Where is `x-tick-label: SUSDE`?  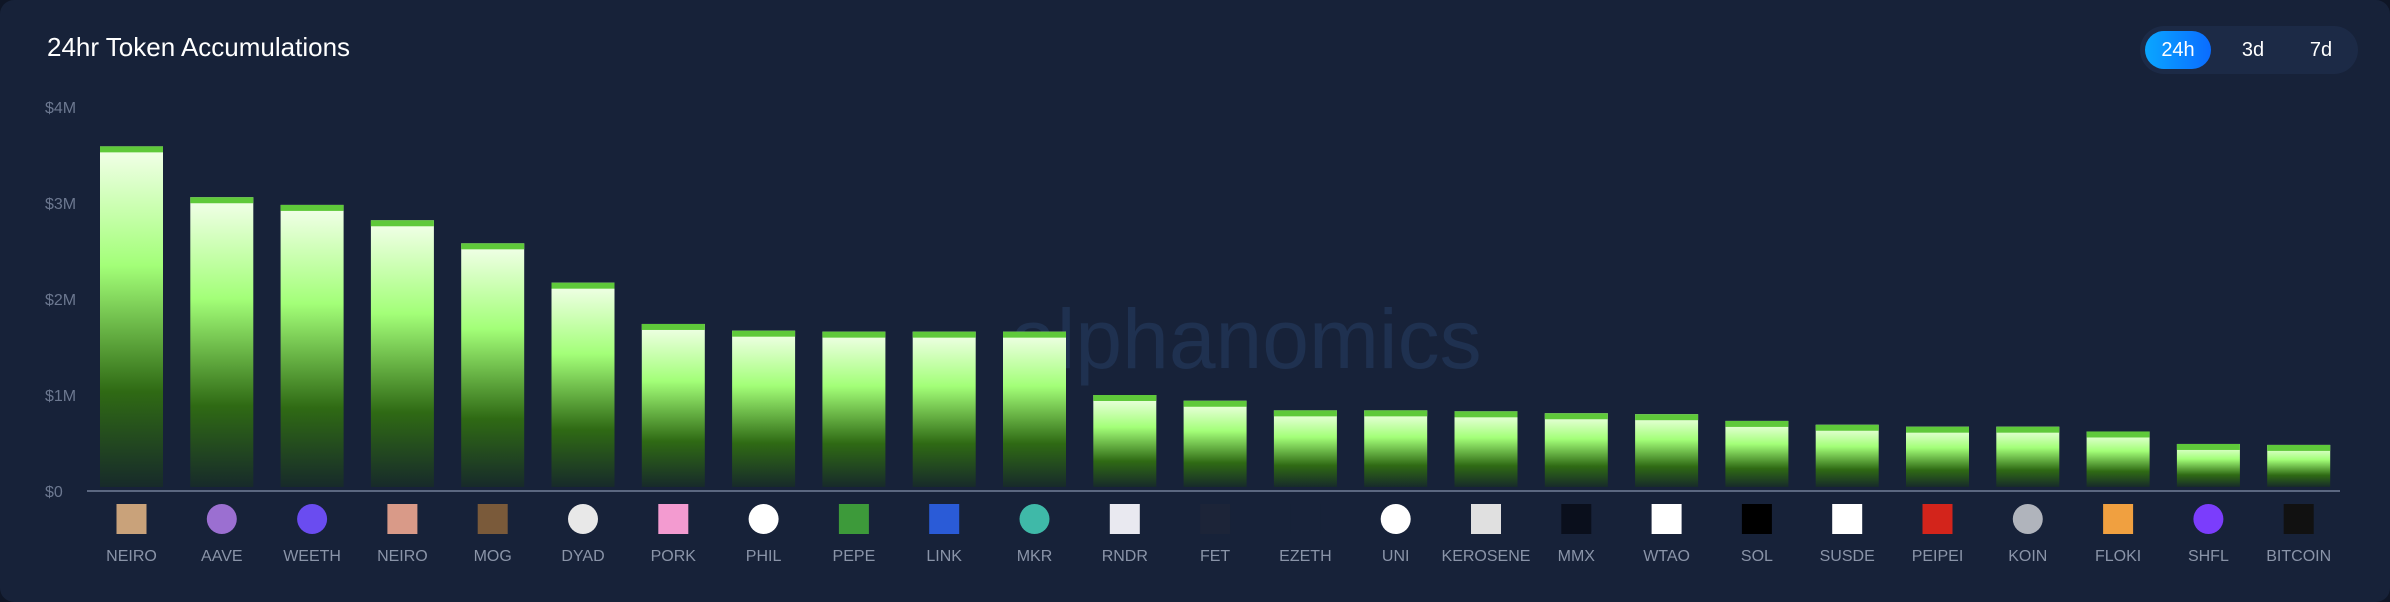 x-tick-label: SUSDE is located at coordinates (1847, 556).